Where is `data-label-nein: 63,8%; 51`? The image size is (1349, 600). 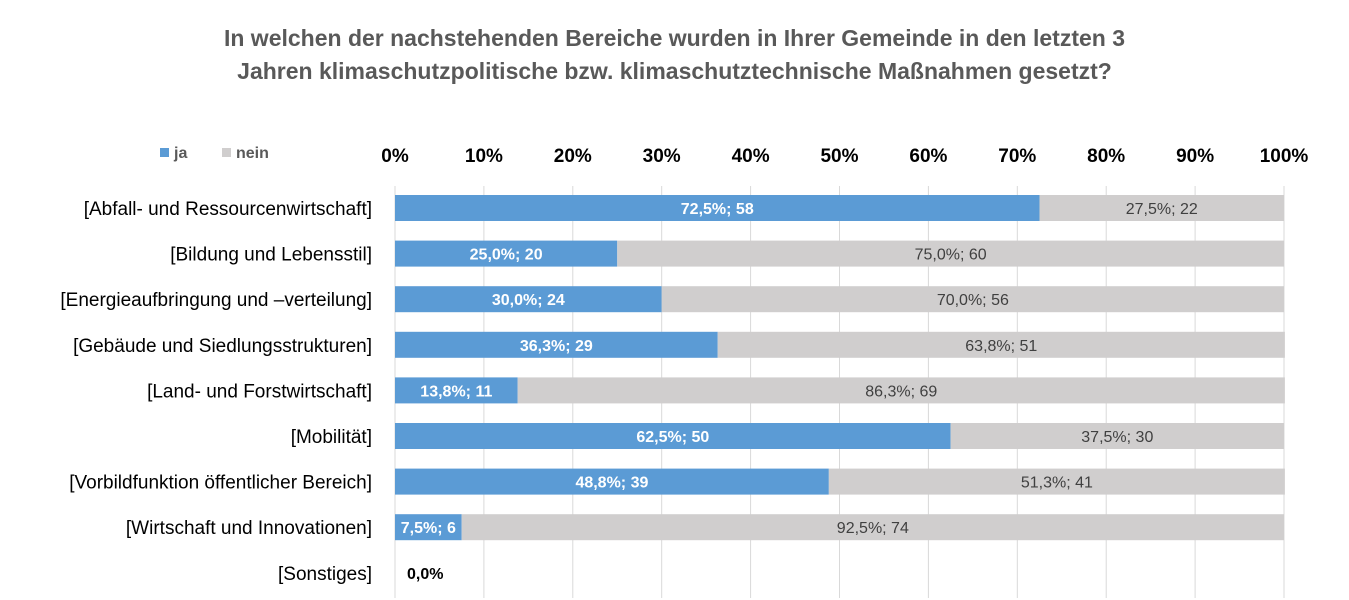
data-label-nein: 63,8%; 51 is located at coordinates (1001, 346).